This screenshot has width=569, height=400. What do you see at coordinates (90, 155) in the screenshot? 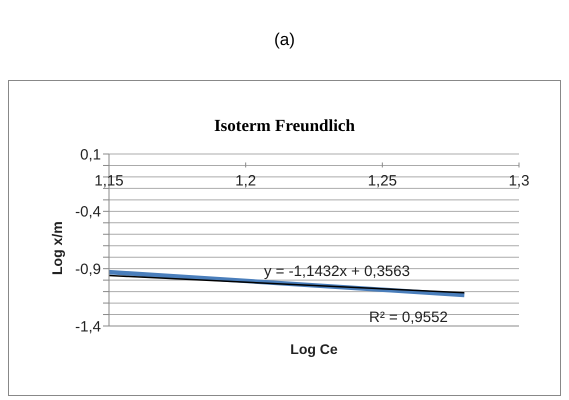
I see `y-tick-label: 0,1` at bounding box center [90, 155].